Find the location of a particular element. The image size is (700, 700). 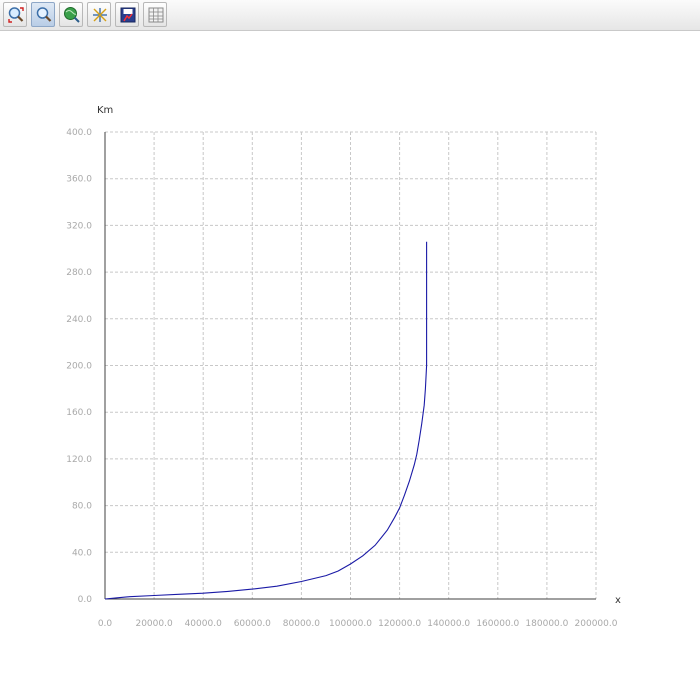

toolbar is located at coordinates (350, 15).